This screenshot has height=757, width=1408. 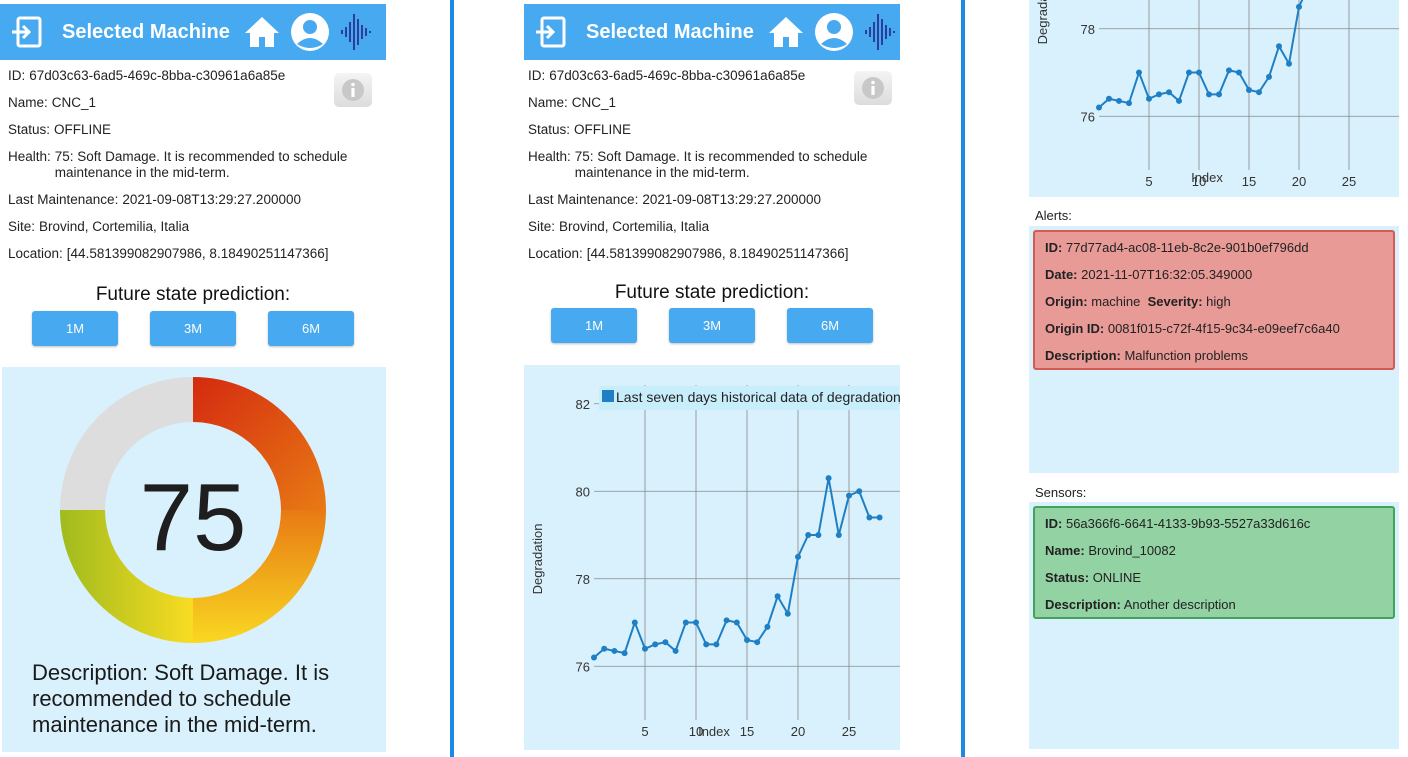 I want to click on chart-area, so click(x=712, y=557).